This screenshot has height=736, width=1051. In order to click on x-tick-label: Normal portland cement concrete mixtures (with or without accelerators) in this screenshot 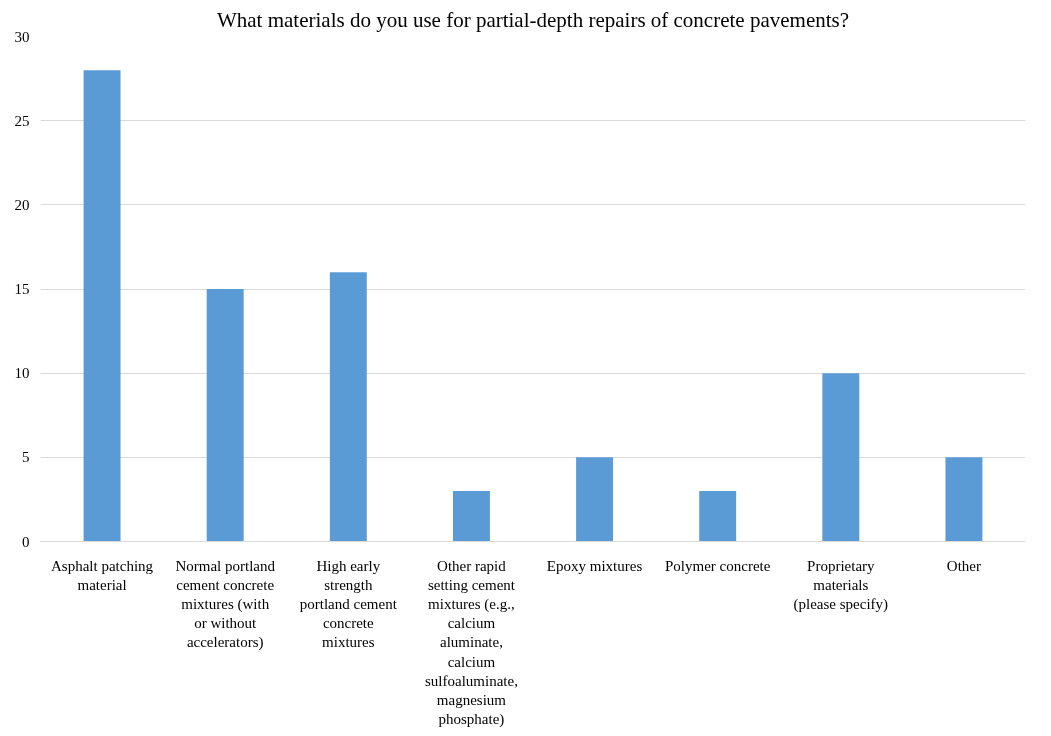, I will do `click(225, 604)`.